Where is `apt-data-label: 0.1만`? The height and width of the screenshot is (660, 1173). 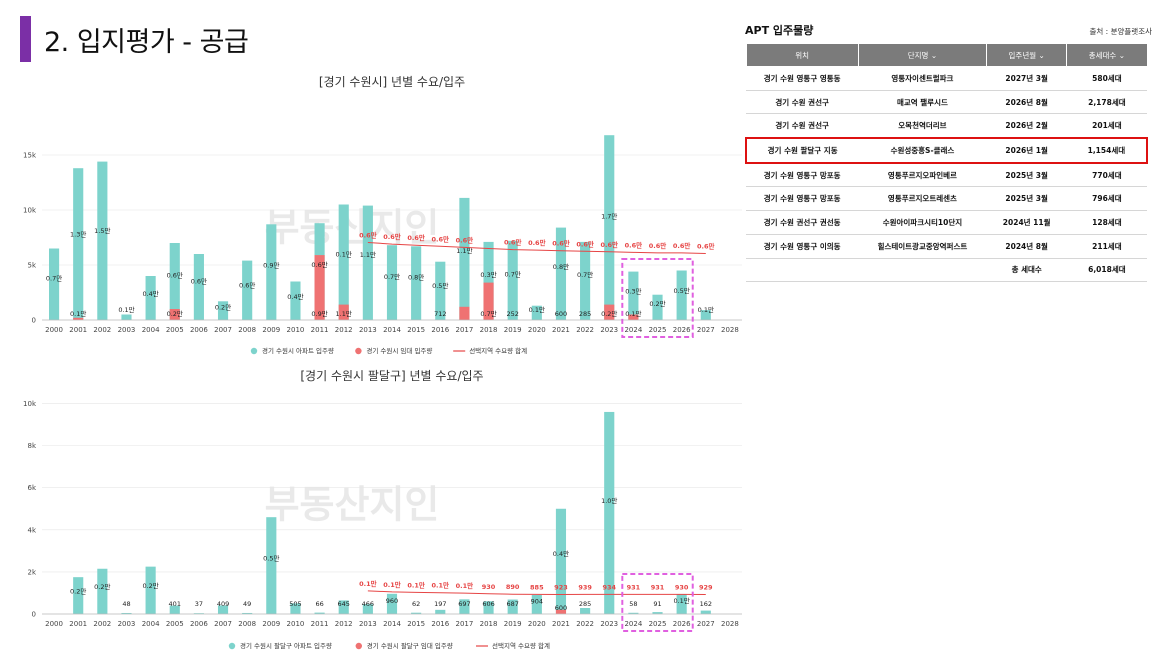
apt-data-label: 0.1만 is located at coordinates (706, 309).